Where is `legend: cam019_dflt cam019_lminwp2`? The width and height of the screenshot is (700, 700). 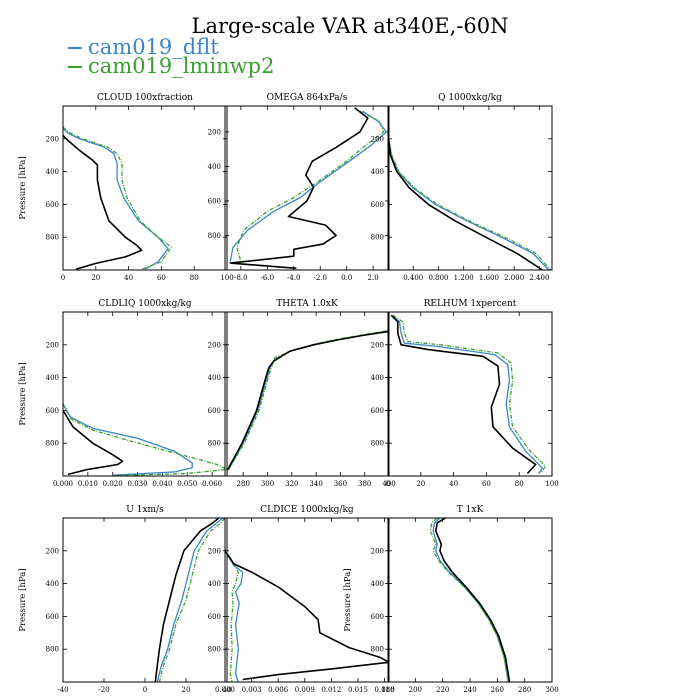
legend: cam019_dflt cam019_lminwp2 is located at coordinates (171, 57).